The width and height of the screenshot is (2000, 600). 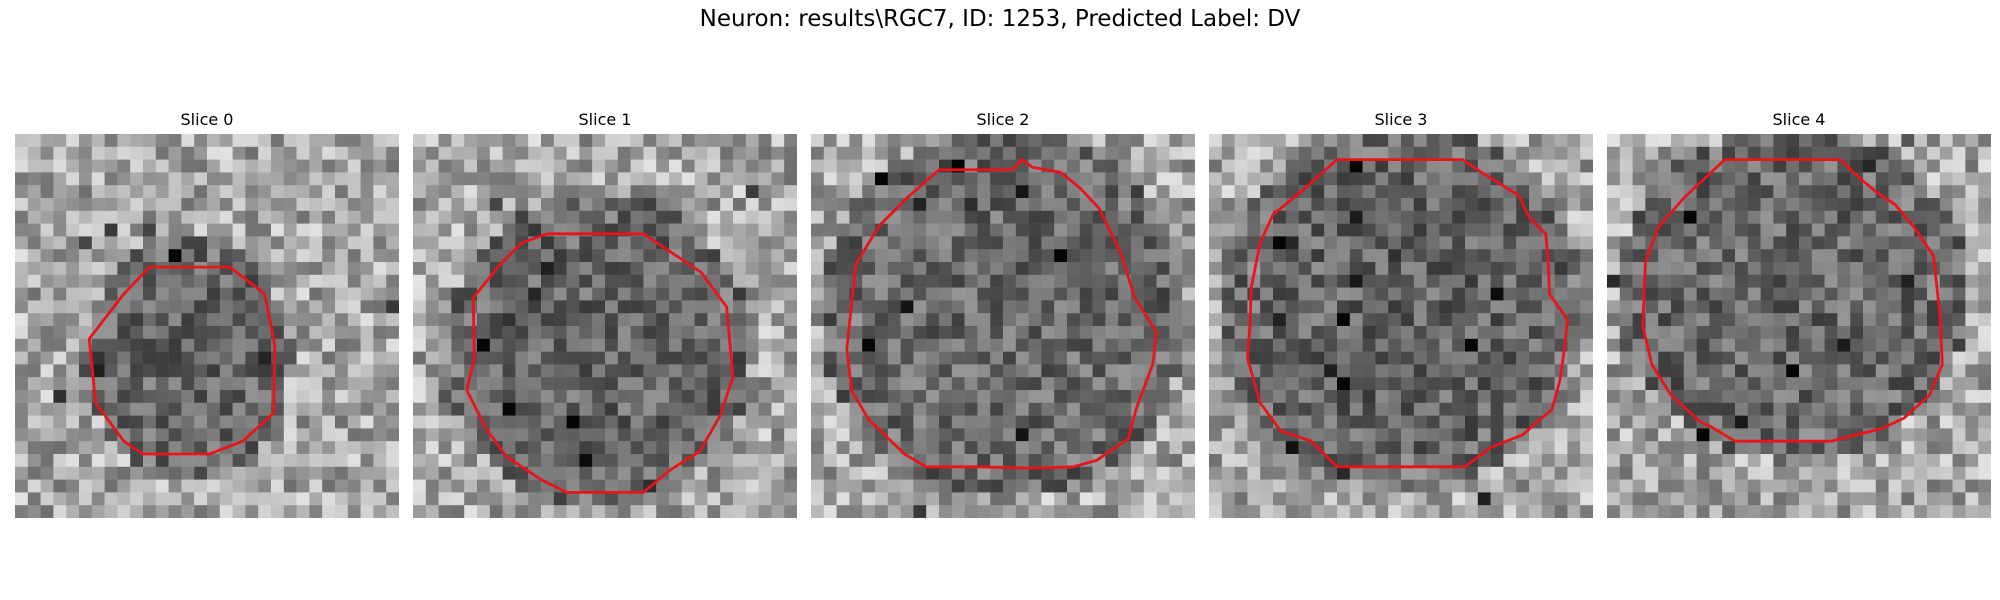 What do you see at coordinates (605, 119) in the screenshot?
I see `slice-title-1: Slice 1` at bounding box center [605, 119].